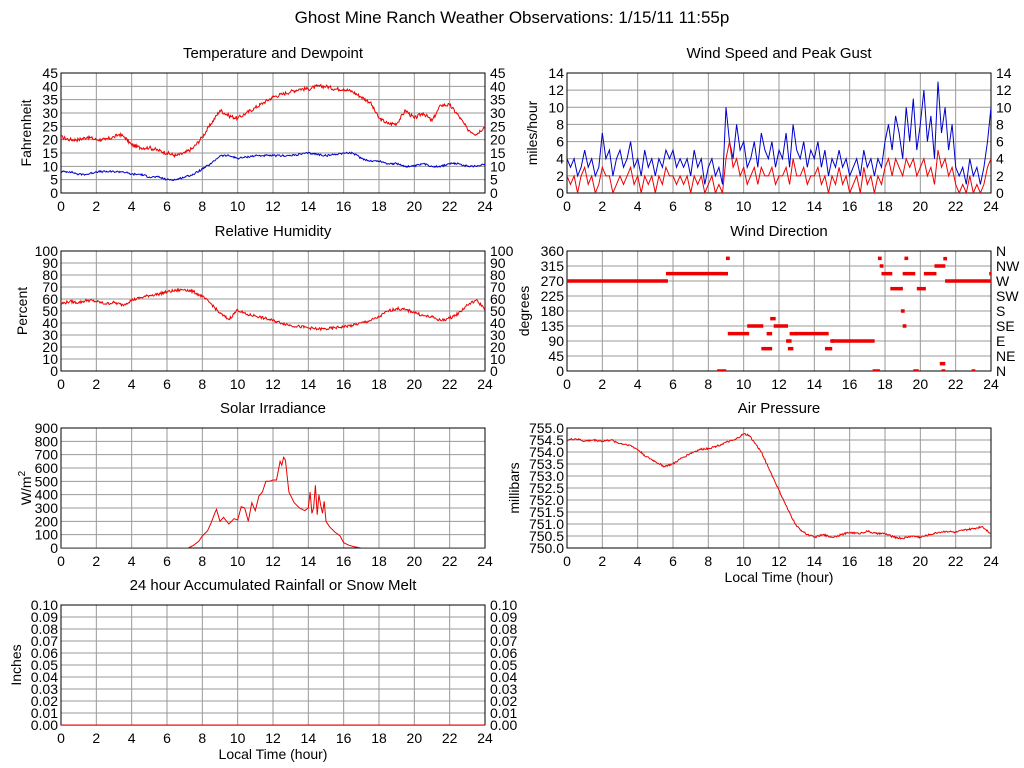 The image size is (1024, 768). What do you see at coordinates (1001, 251) in the screenshot?
I see `y-right-tick-label: N` at bounding box center [1001, 251].